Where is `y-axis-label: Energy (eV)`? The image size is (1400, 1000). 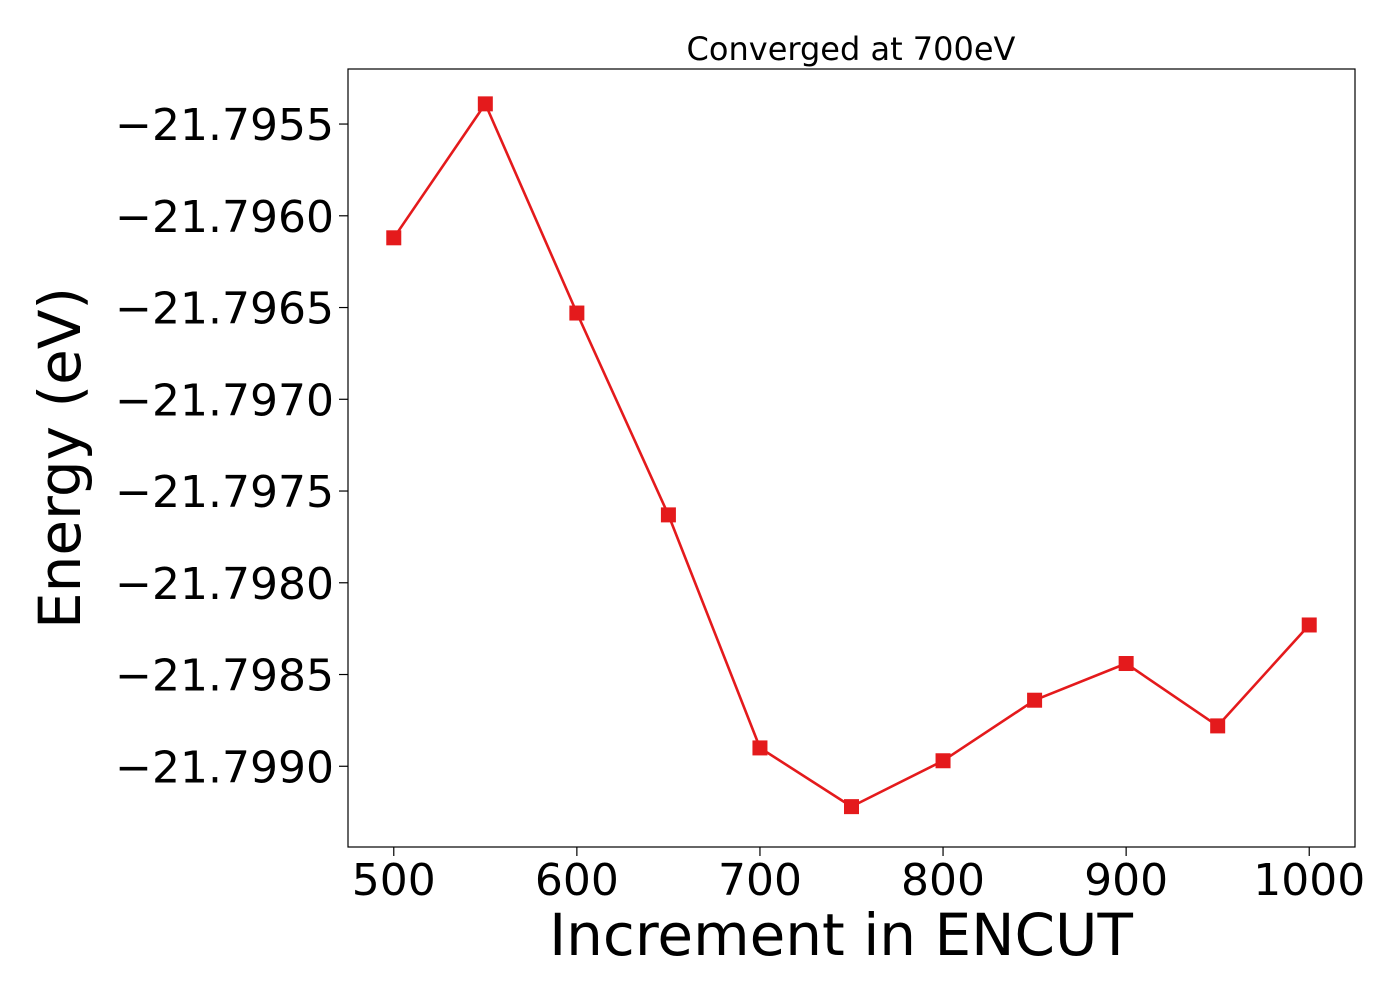 y-axis-label: Energy (eV) is located at coordinates (60, 458).